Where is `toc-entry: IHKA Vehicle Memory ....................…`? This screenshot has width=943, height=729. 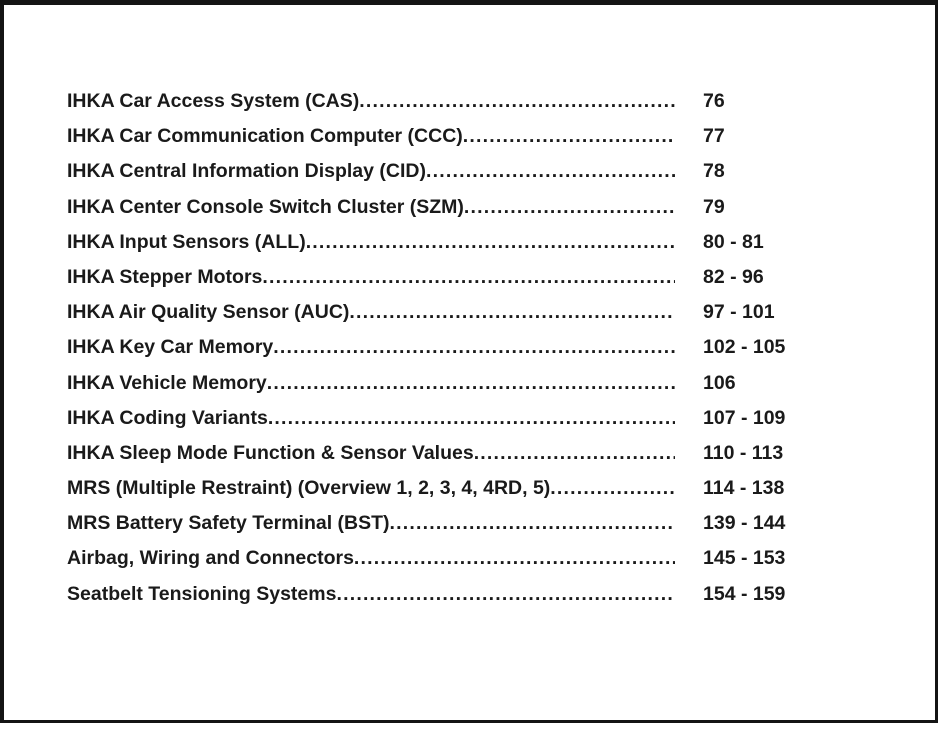 toc-entry: IHKA Vehicle Memory ....................… is located at coordinates (474, 383).